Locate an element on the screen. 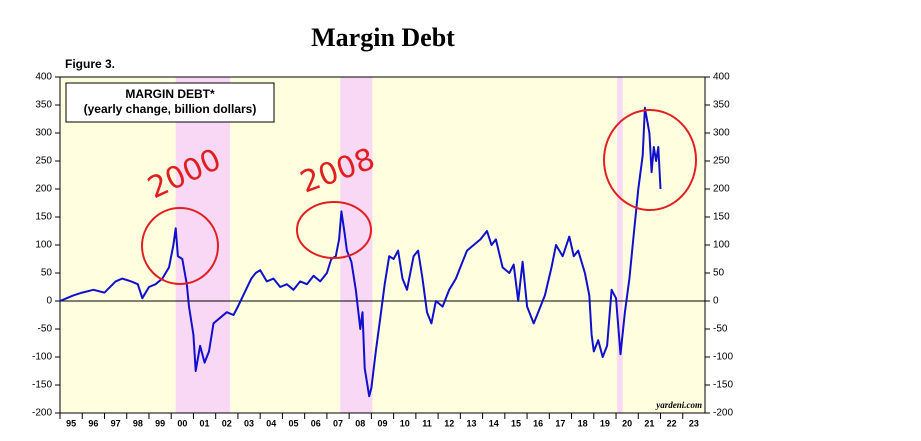 Image resolution: width=921 pixels, height=441 pixels. x-tick-label: 98 is located at coordinates (138, 423).